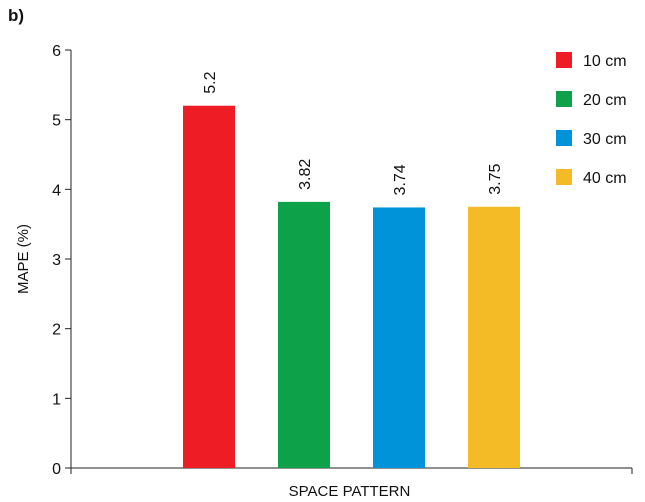 The height and width of the screenshot is (502, 645). Describe the element at coordinates (495, 179) in the screenshot. I see `bar-value-label: 3.75` at that location.